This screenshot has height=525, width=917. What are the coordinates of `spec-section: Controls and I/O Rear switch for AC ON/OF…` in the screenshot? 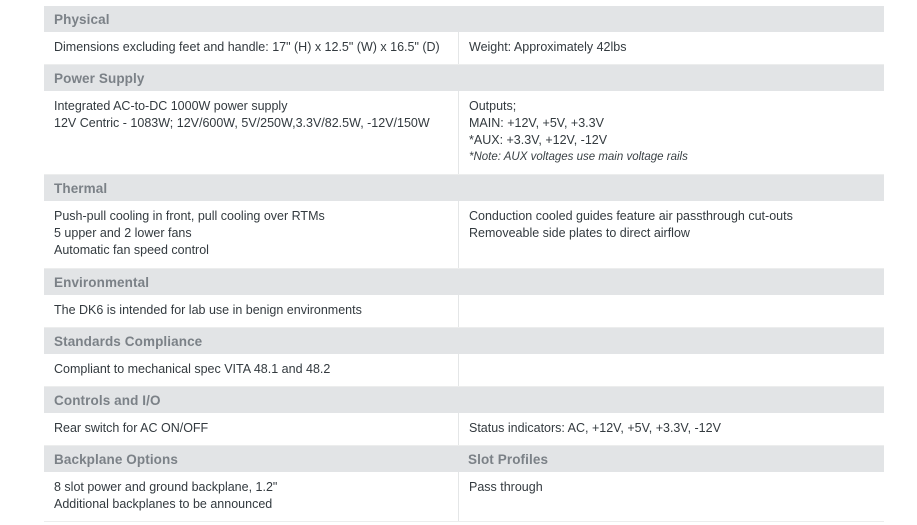 It's located at (464, 416).